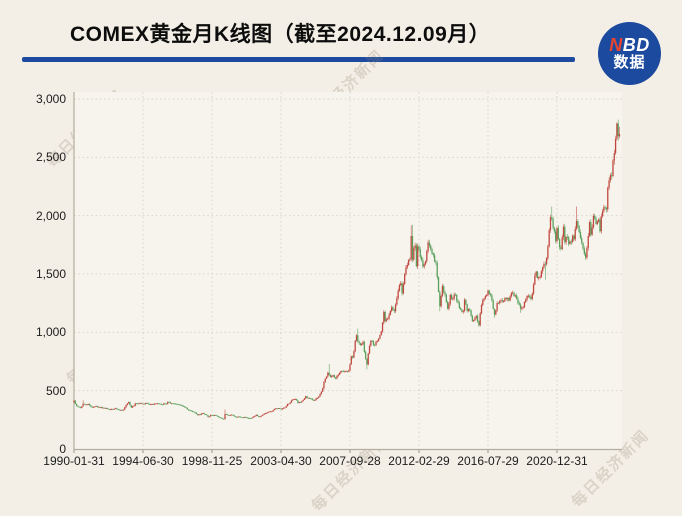  Describe the element at coordinates (629, 63) in the screenshot. I see `logo-text-shuju: 数据` at that location.